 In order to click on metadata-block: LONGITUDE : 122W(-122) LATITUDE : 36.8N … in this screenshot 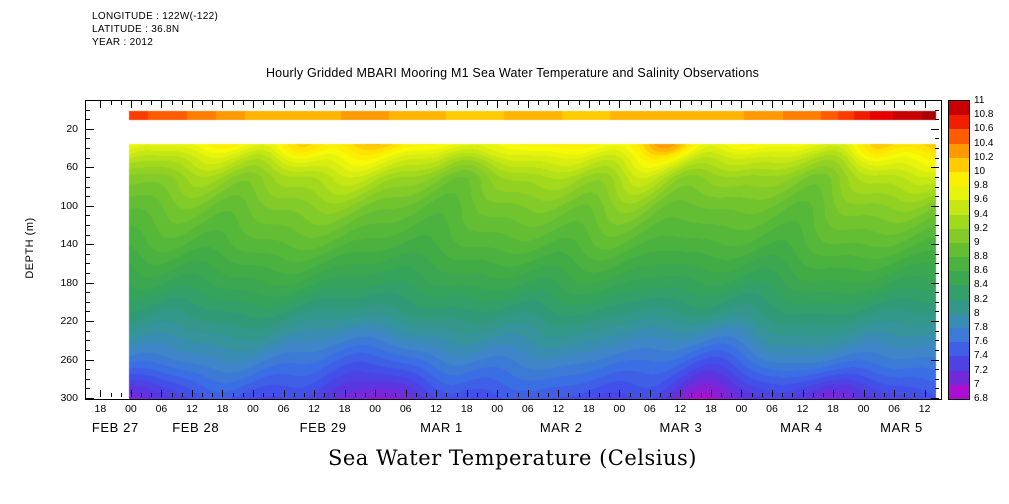, I will do `click(155, 29)`.